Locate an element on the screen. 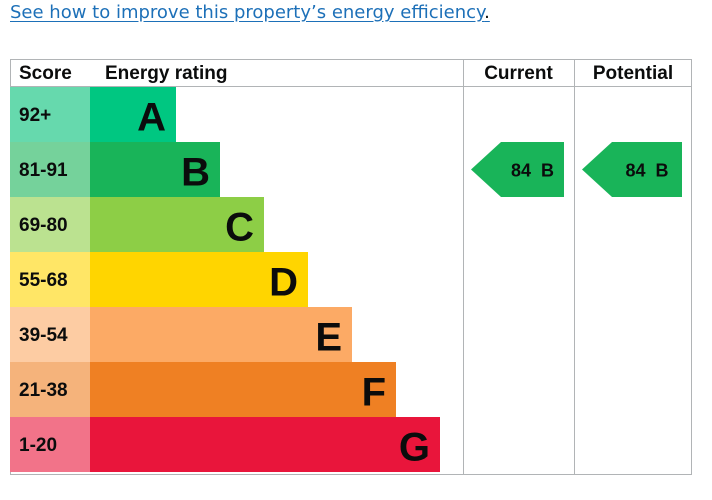  score-cell-C is located at coordinates (50, 224).